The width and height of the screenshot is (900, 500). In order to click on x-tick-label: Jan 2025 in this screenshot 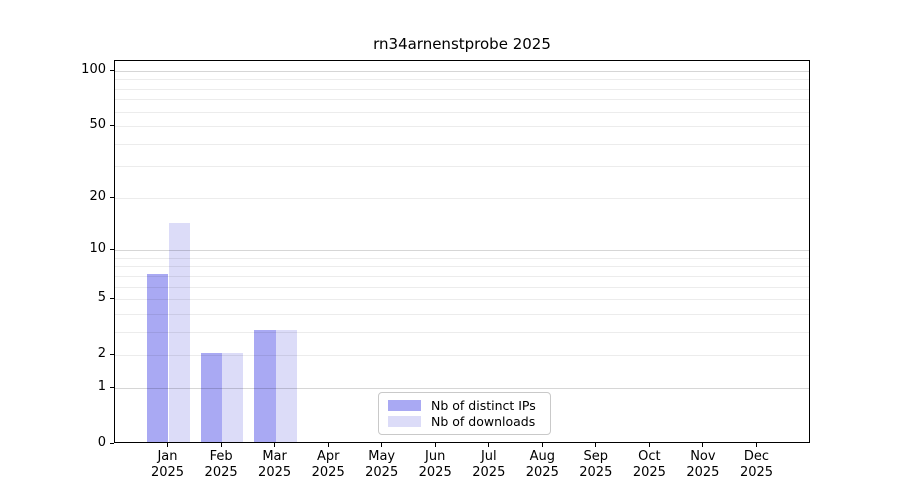, I will do `click(168, 464)`.